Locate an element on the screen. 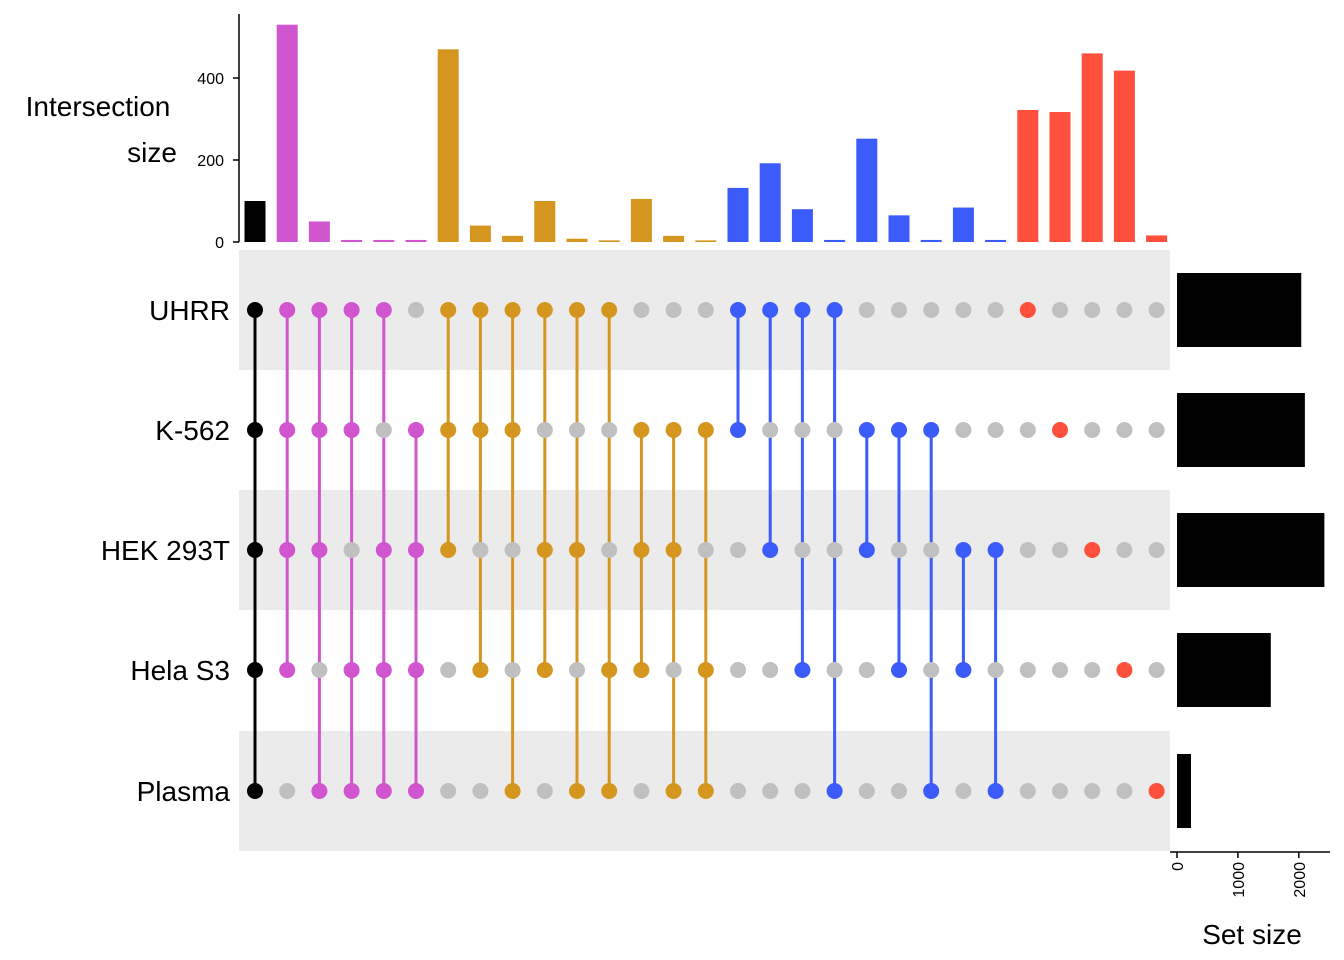 This screenshot has height=960, width=1344. set-label: Hela S3 is located at coordinates (180, 670).